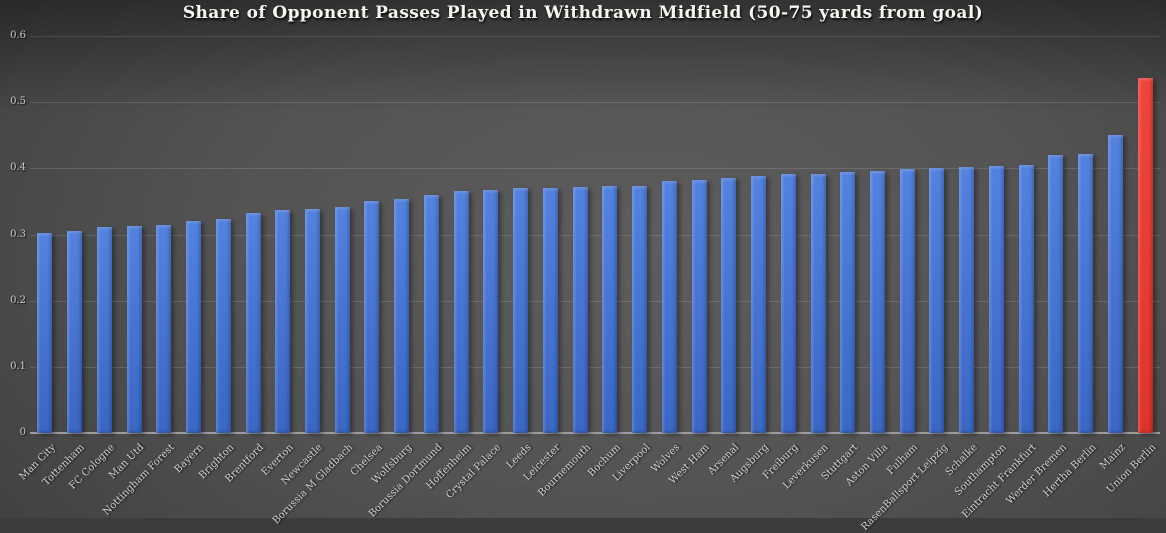 The image size is (1166, 533). What do you see at coordinates (1145, 255) in the screenshot?
I see `bar-highlighted` at bounding box center [1145, 255].